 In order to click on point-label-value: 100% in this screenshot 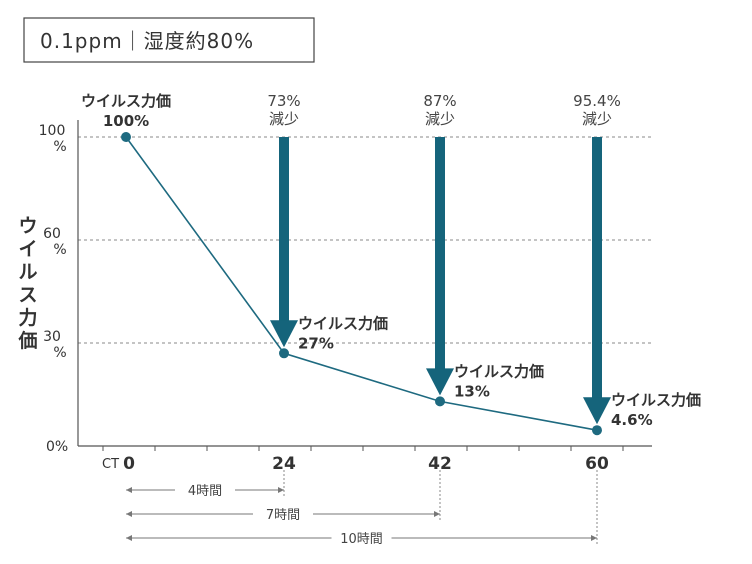, I will do `click(126, 121)`.